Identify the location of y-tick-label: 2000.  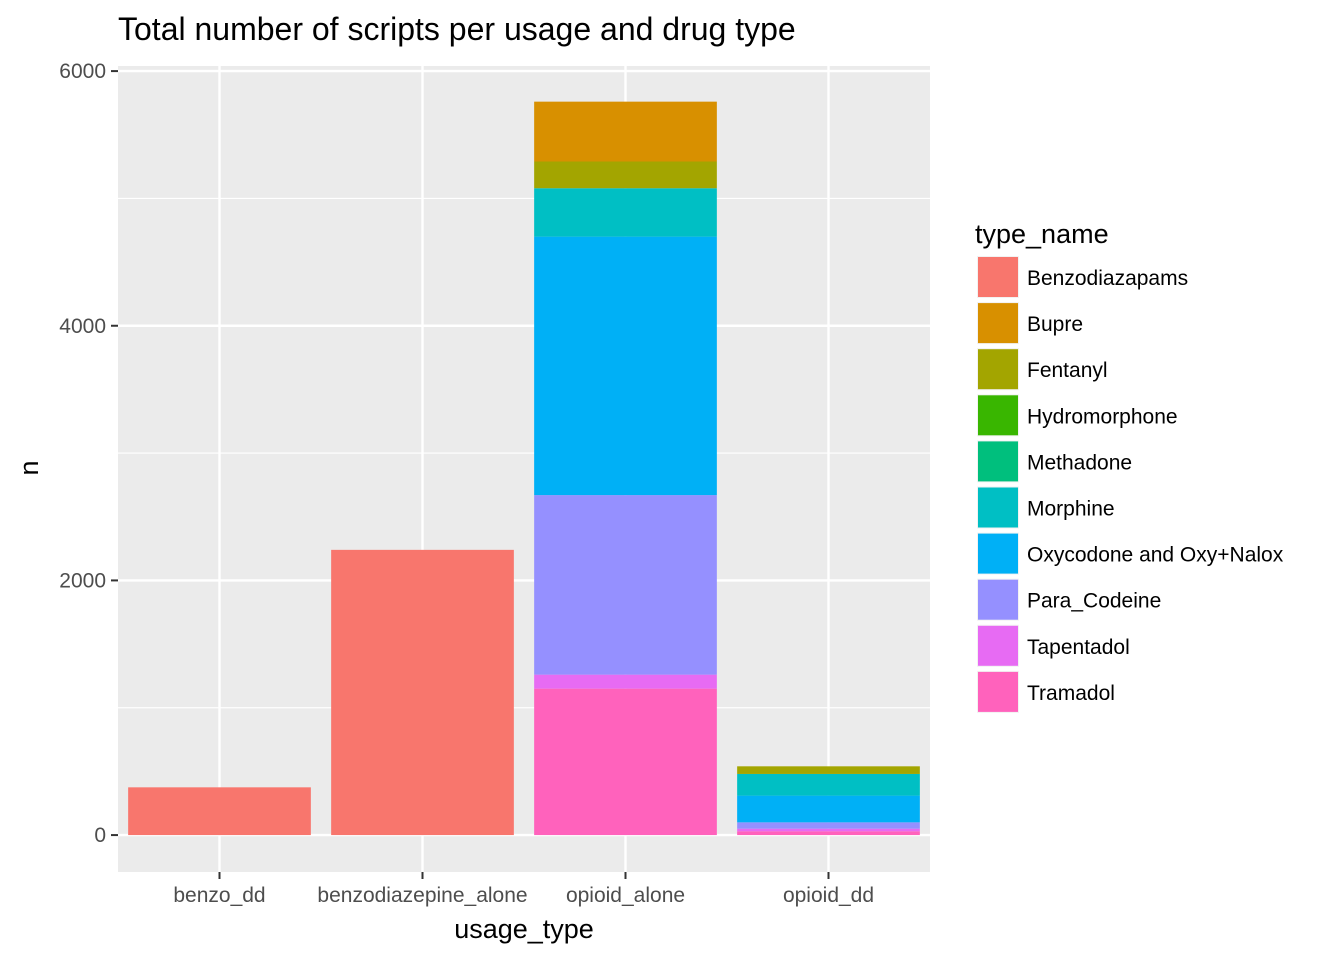
(82, 580).